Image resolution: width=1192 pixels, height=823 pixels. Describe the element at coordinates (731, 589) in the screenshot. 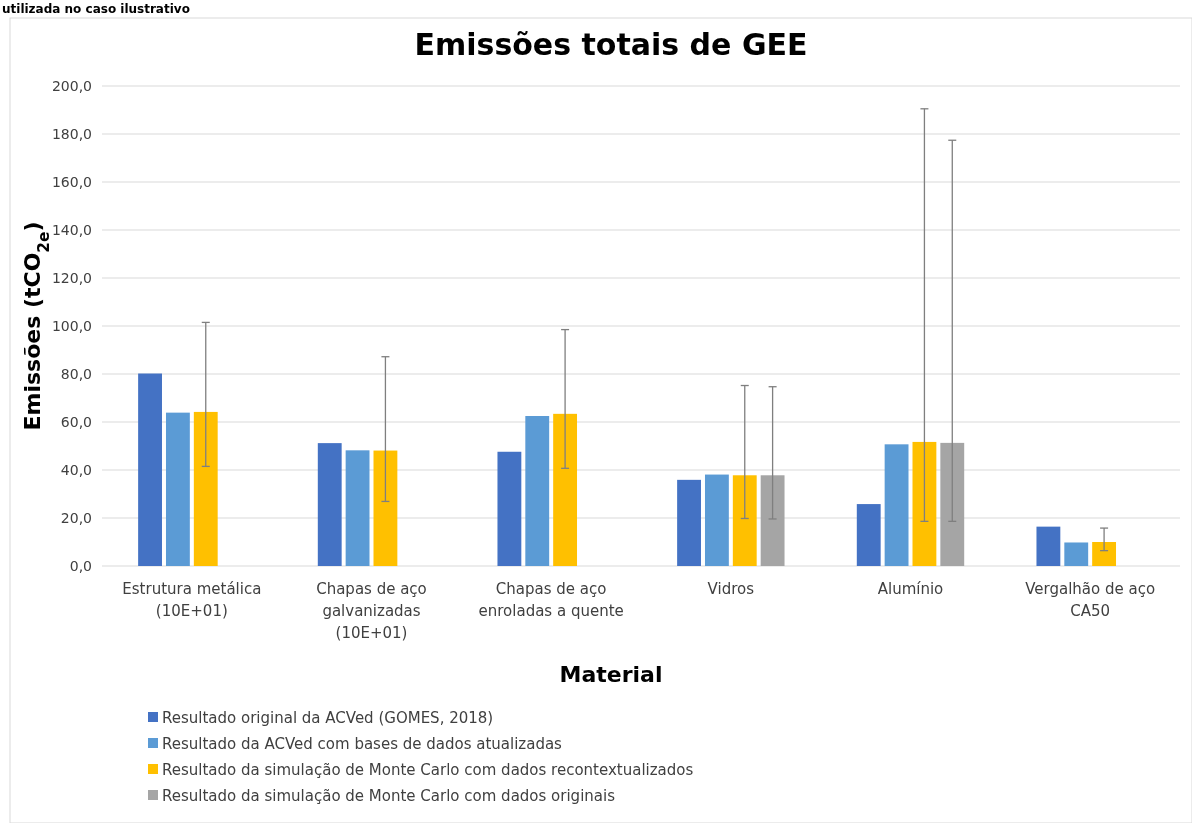

I see `x-tick-label: Vidros` at that location.